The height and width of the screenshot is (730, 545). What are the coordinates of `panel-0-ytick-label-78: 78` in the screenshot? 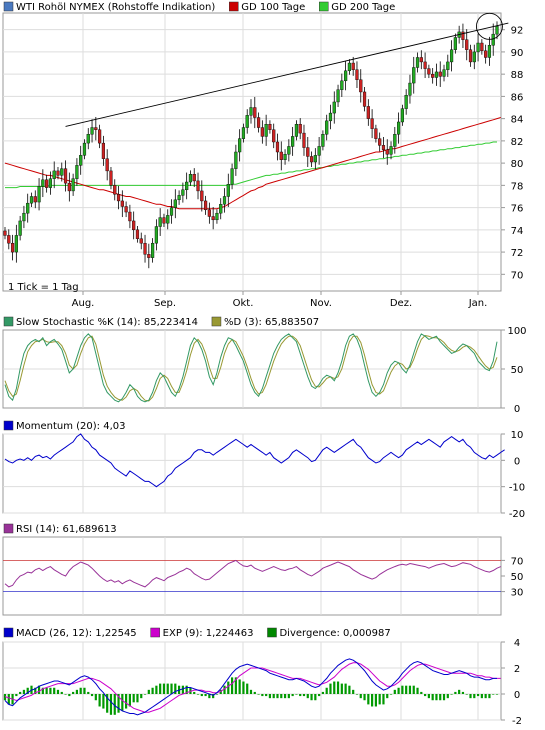 It's located at (517, 186).